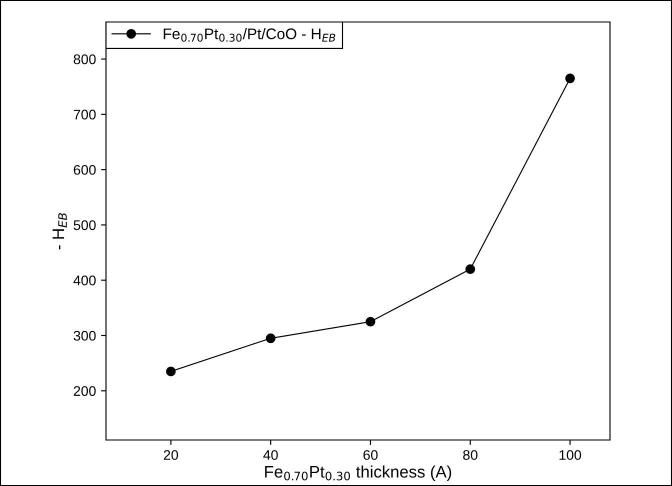 Image resolution: width=672 pixels, height=486 pixels. I want to click on y-tick-label: 500, so click(85, 225).